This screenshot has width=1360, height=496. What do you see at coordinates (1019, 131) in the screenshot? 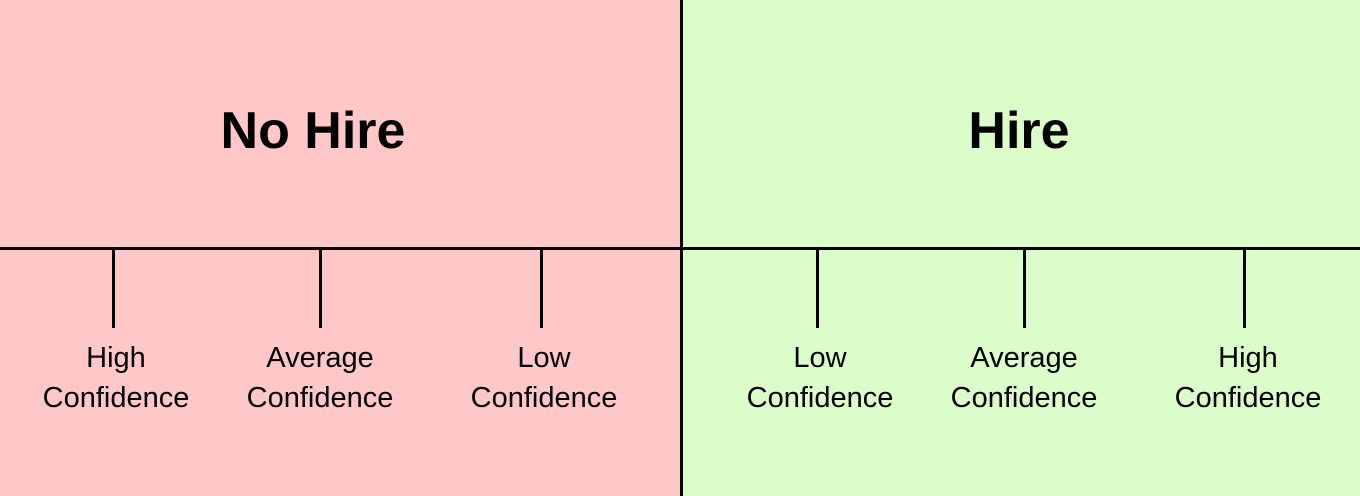
I see `hire-title: Hire` at bounding box center [1019, 131].